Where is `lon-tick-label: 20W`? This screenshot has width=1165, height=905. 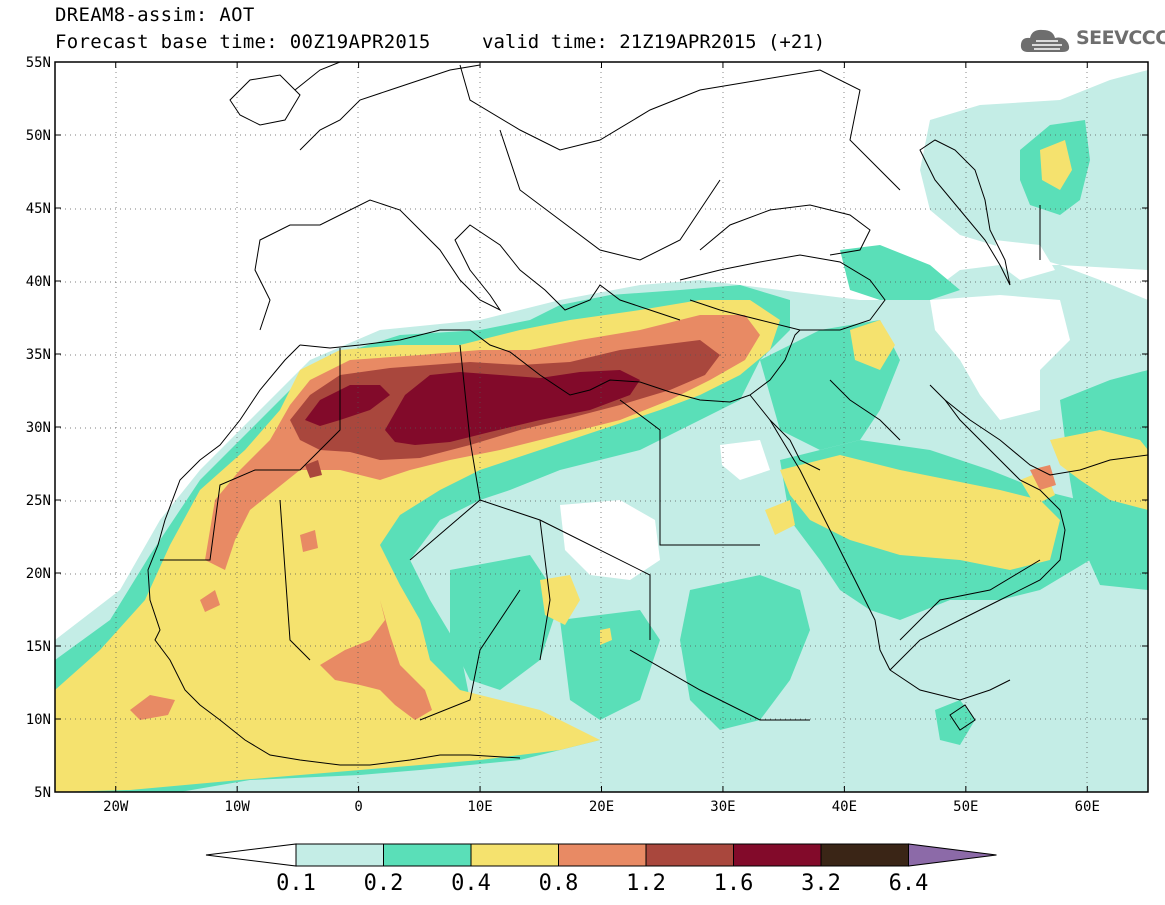 lon-tick-label: 20W is located at coordinates (116, 807).